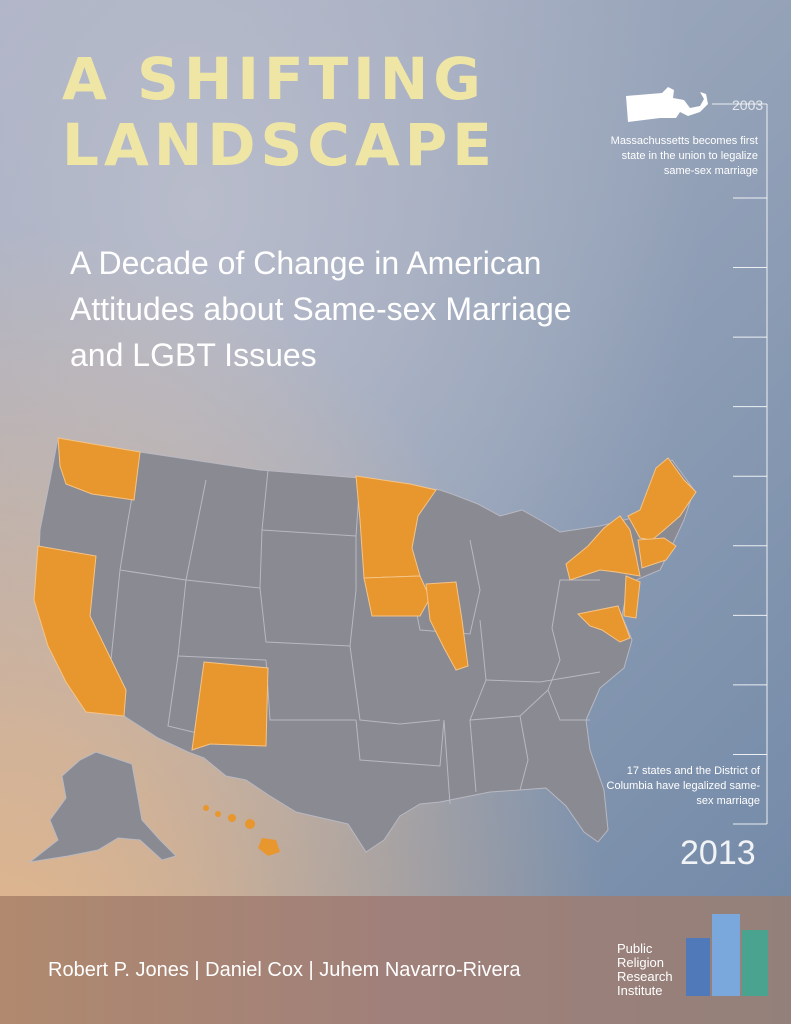 Image resolution: width=791 pixels, height=1024 pixels. Describe the element at coordinates (99, 469) in the screenshot. I see `state-washington` at that location.